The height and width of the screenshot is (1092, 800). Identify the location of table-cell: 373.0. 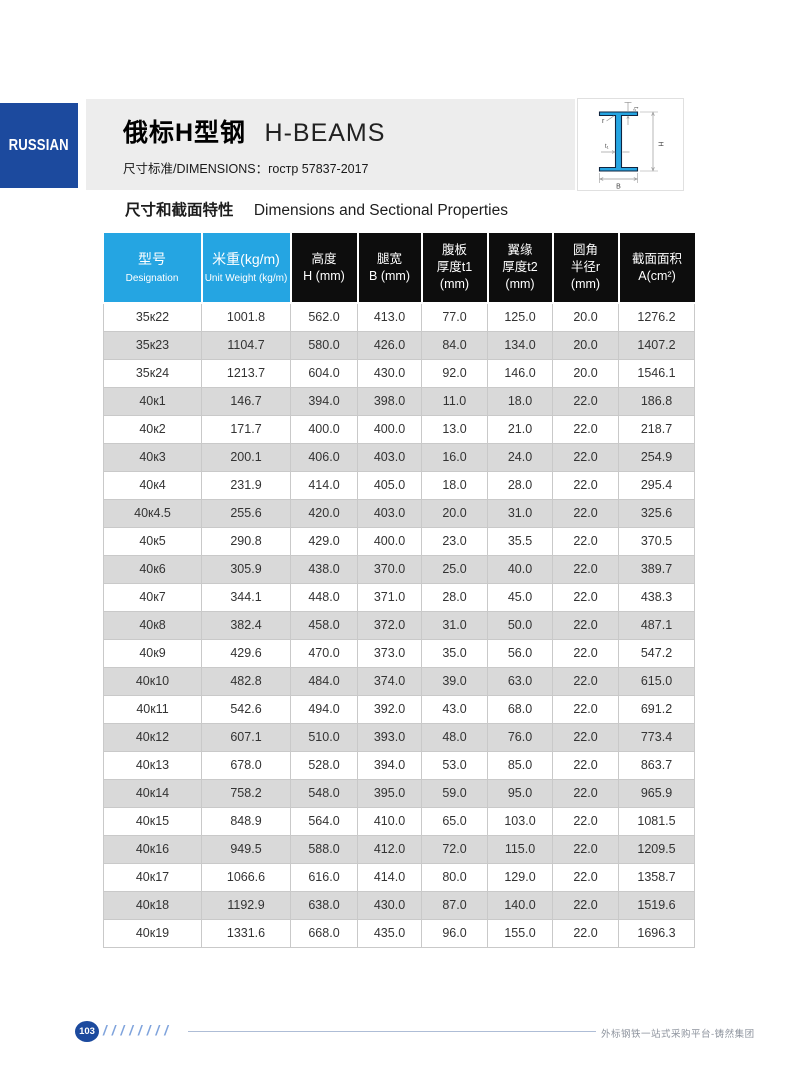
(389, 653).